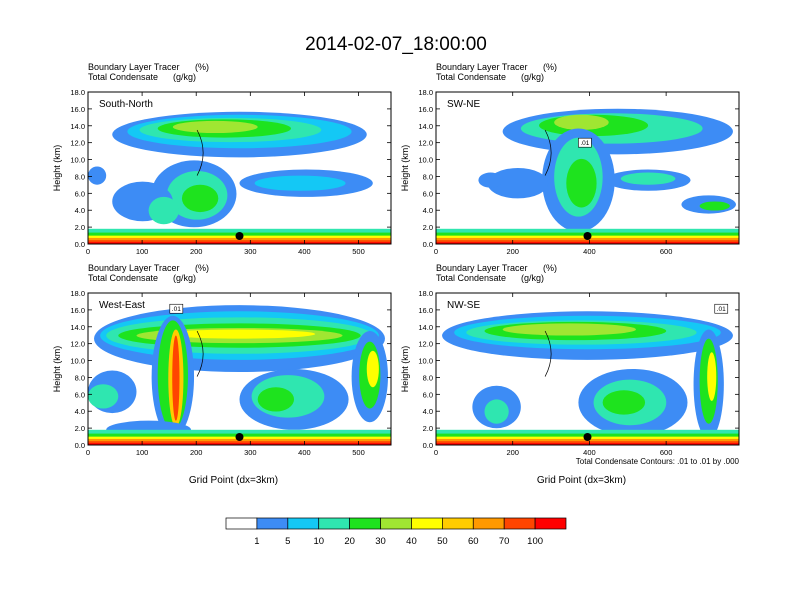  I want to click on panel-label: West-East, so click(122, 305).